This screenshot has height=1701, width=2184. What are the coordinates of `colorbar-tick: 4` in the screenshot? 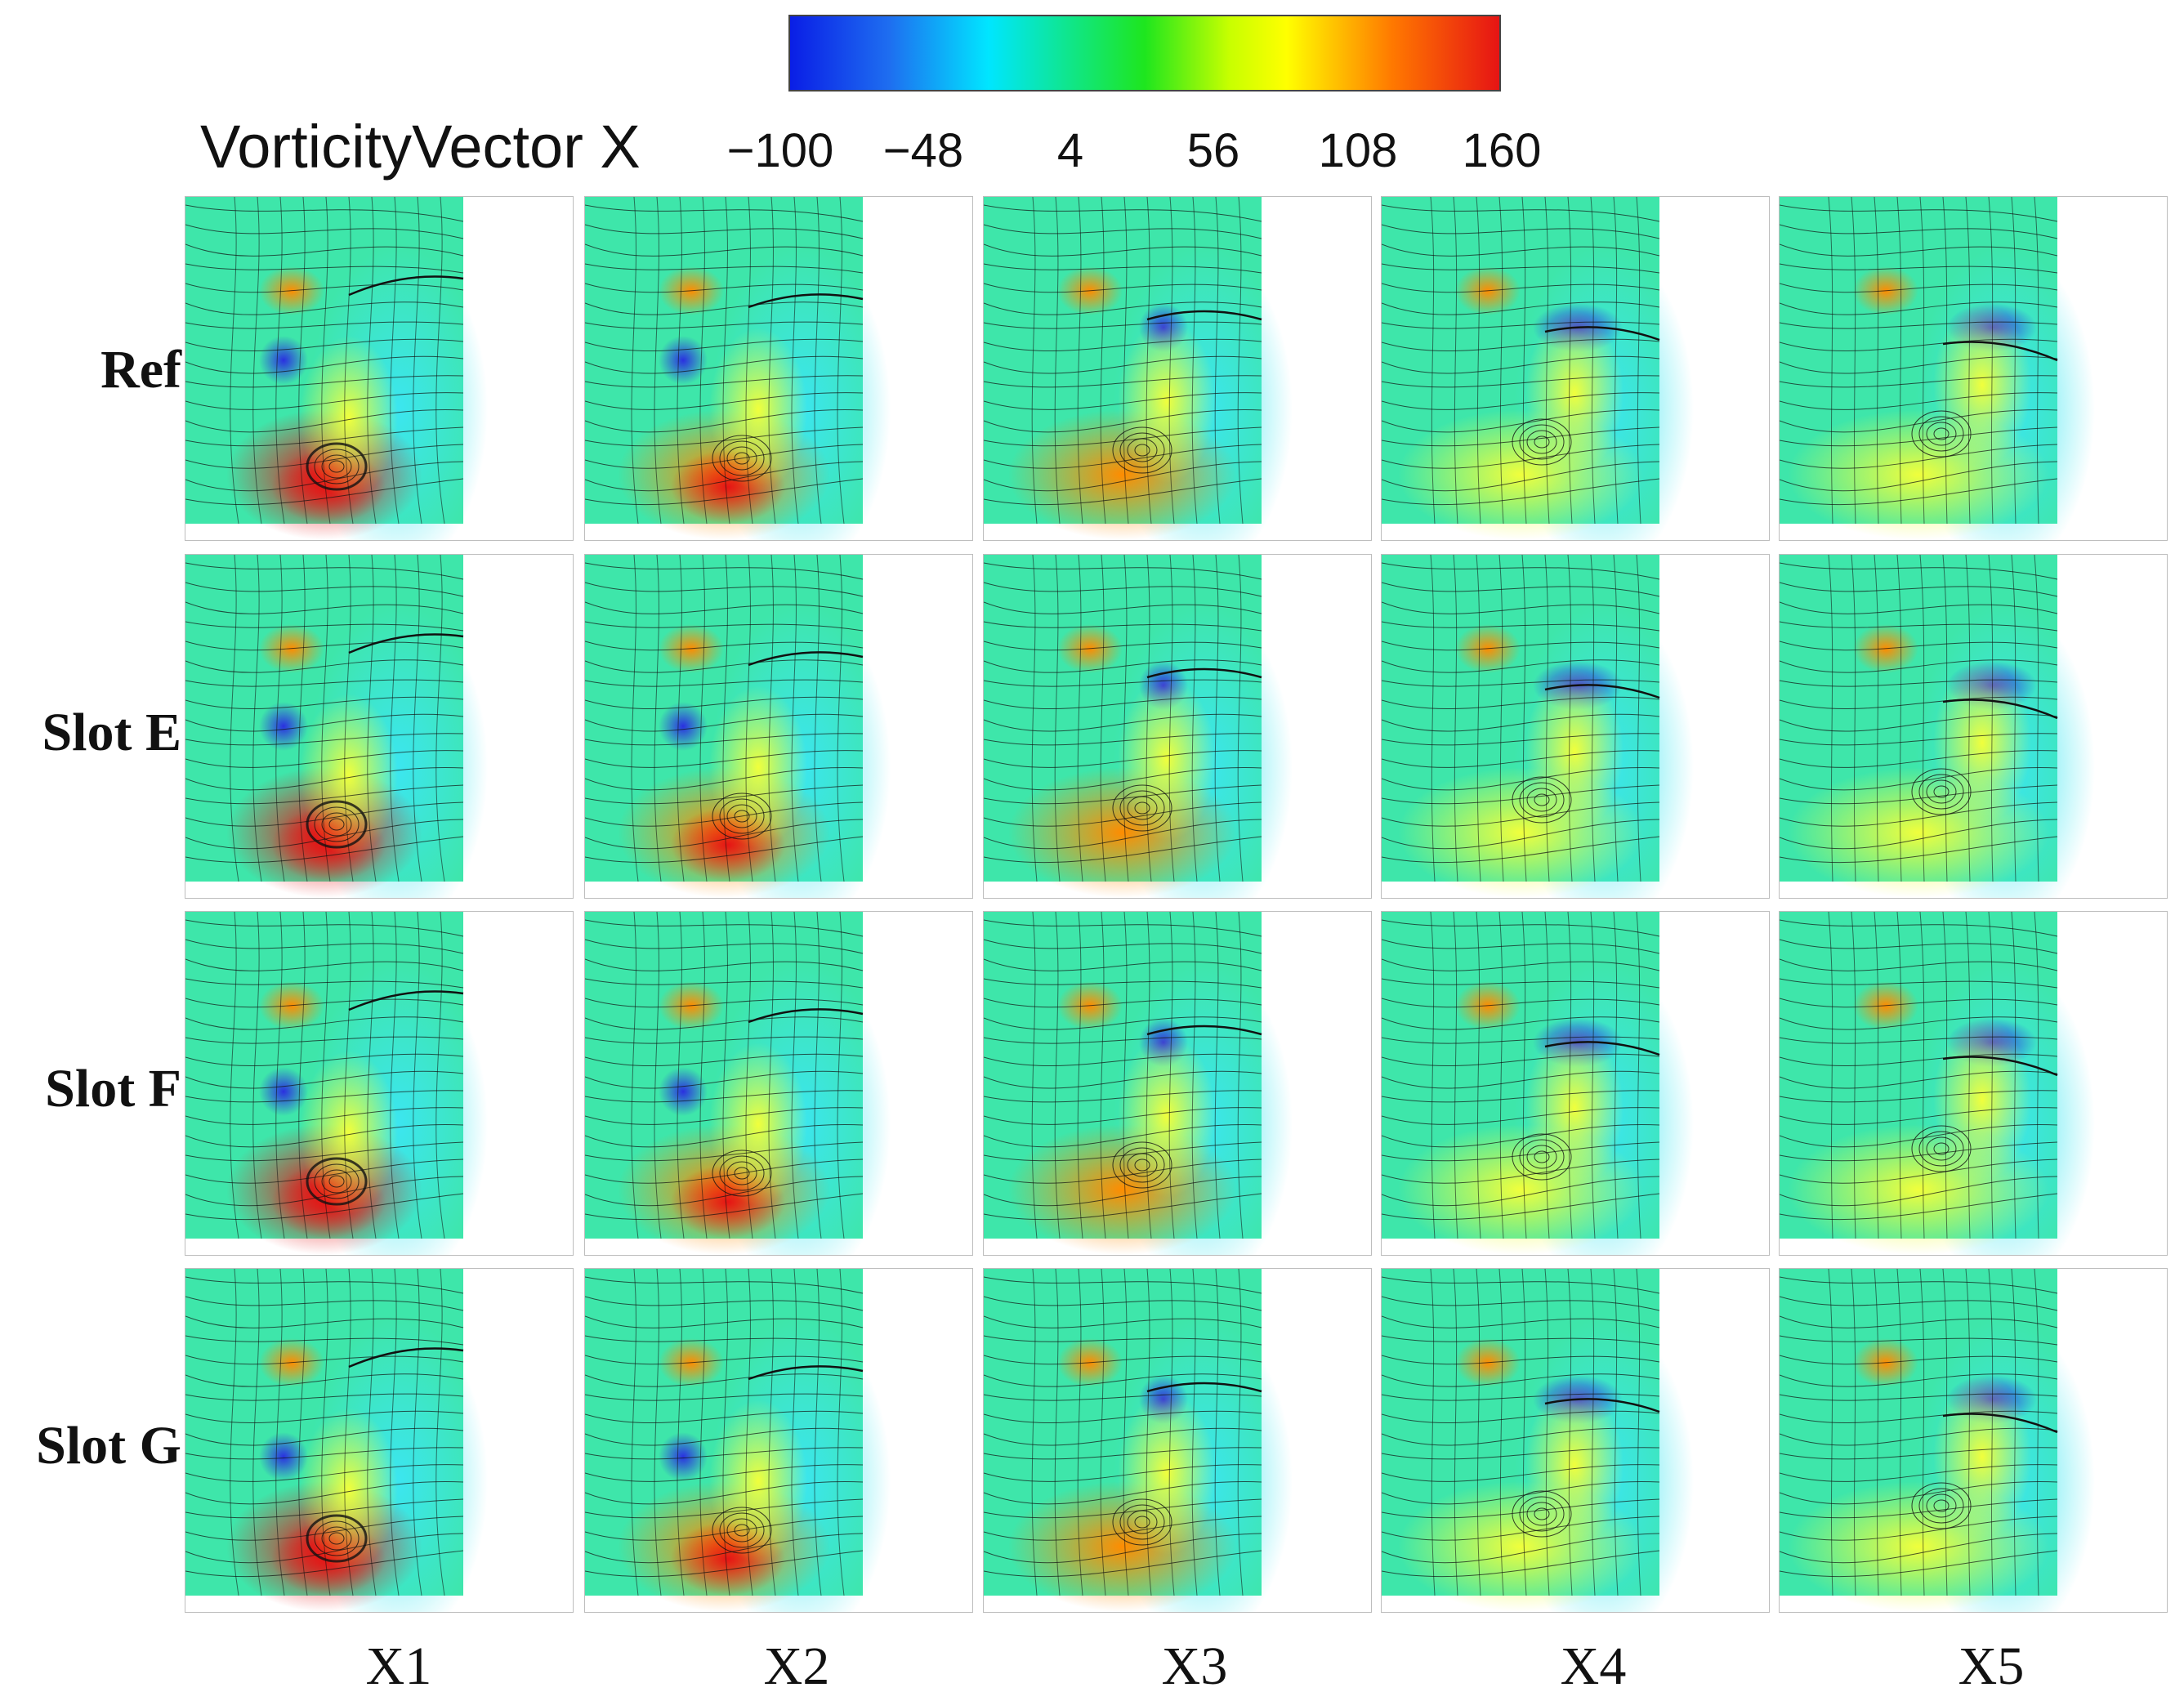 It's located at (1070, 150).